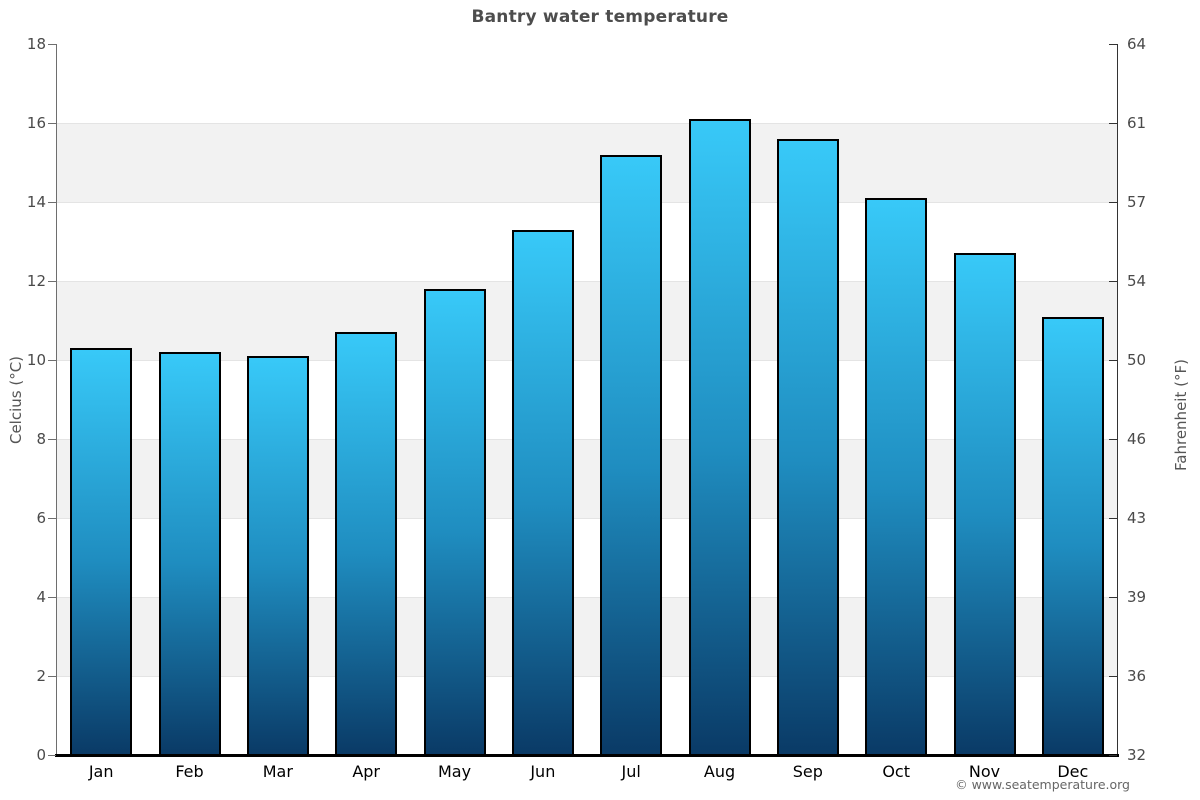 Image resolution: width=1200 pixels, height=800 pixels. I want to click on x-tick-label-aug: Aug, so click(719, 771).